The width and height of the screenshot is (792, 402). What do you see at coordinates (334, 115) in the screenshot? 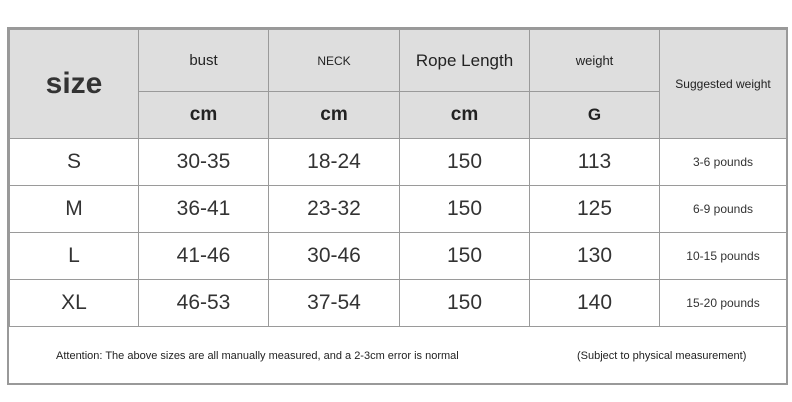
I see `neck-unit: cm` at bounding box center [334, 115].